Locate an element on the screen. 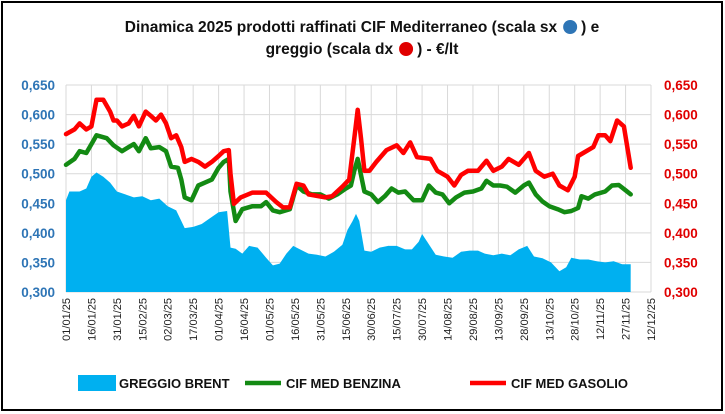 The image size is (725, 414). y-right-tick-label: 0,450 is located at coordinates (681, 203).